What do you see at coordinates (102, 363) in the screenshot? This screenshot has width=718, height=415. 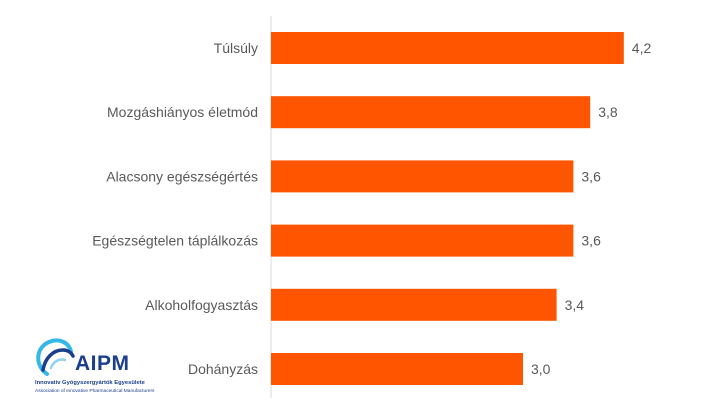 I see `logo-name: AIPM` at bounding box center [102, 363].